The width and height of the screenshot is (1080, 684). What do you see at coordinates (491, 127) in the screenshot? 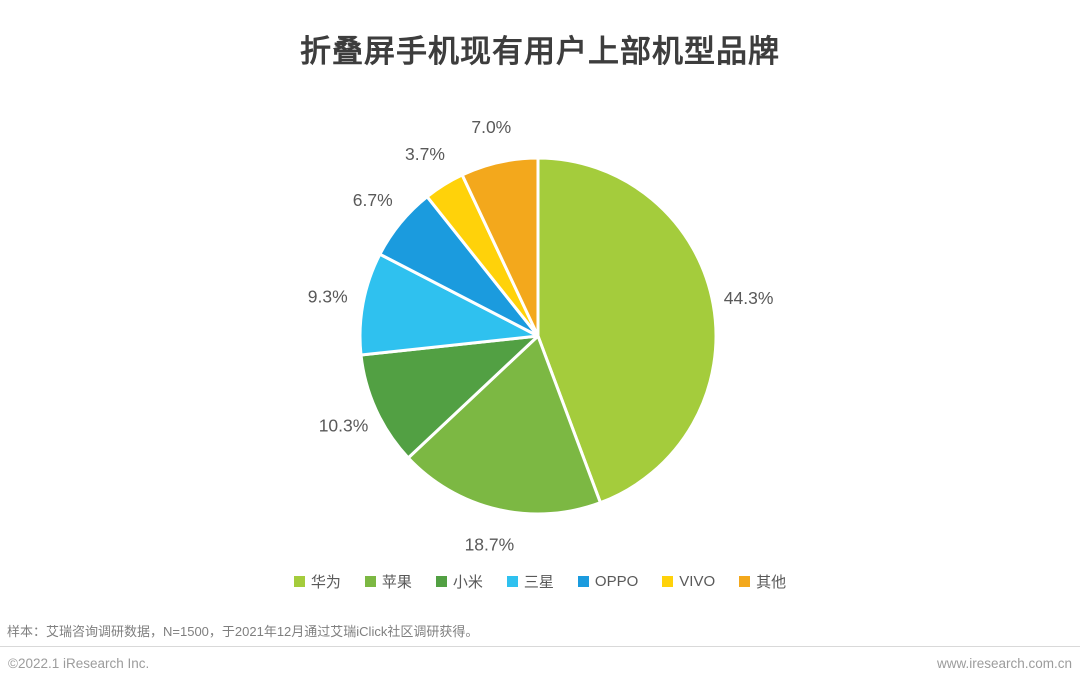
I see `slice-label-6: 7.0%` at bounding box center [491, 127].